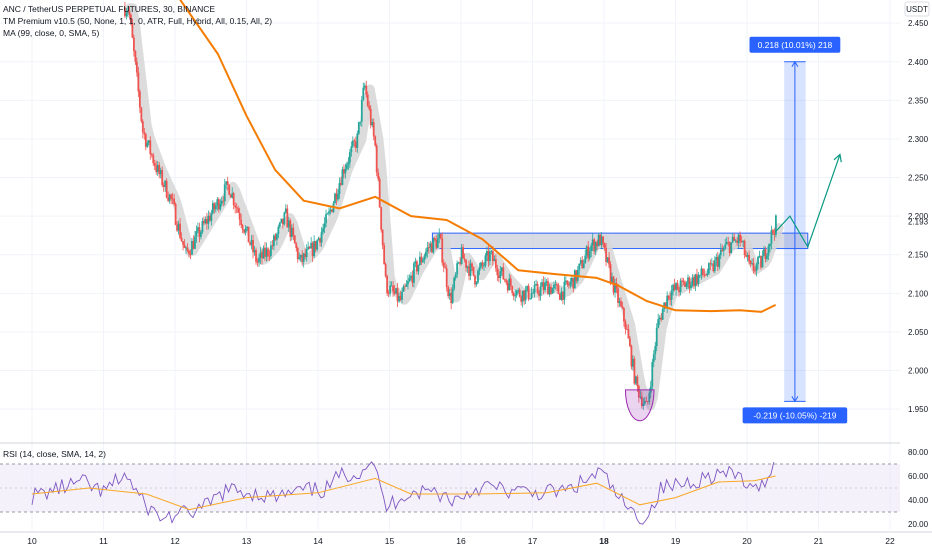 This screenshot has height=550, width=932. What do you see at coordinates (604, 541) in the screenshot?
I see `time-tick-label: 18` at bounding box center [604, 541].